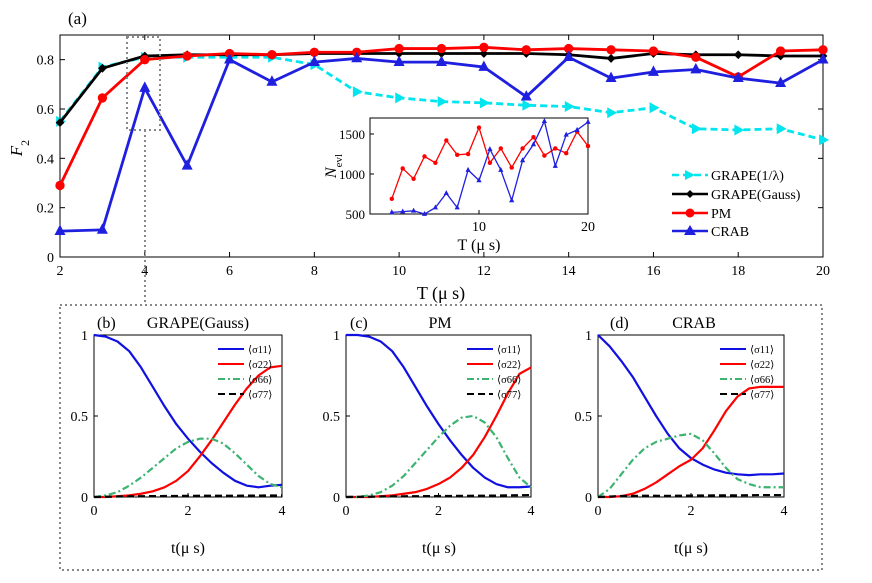  Describe the element at coordinates (438, 496) in the screenshot. I see `population-line-sigma77` at that location.